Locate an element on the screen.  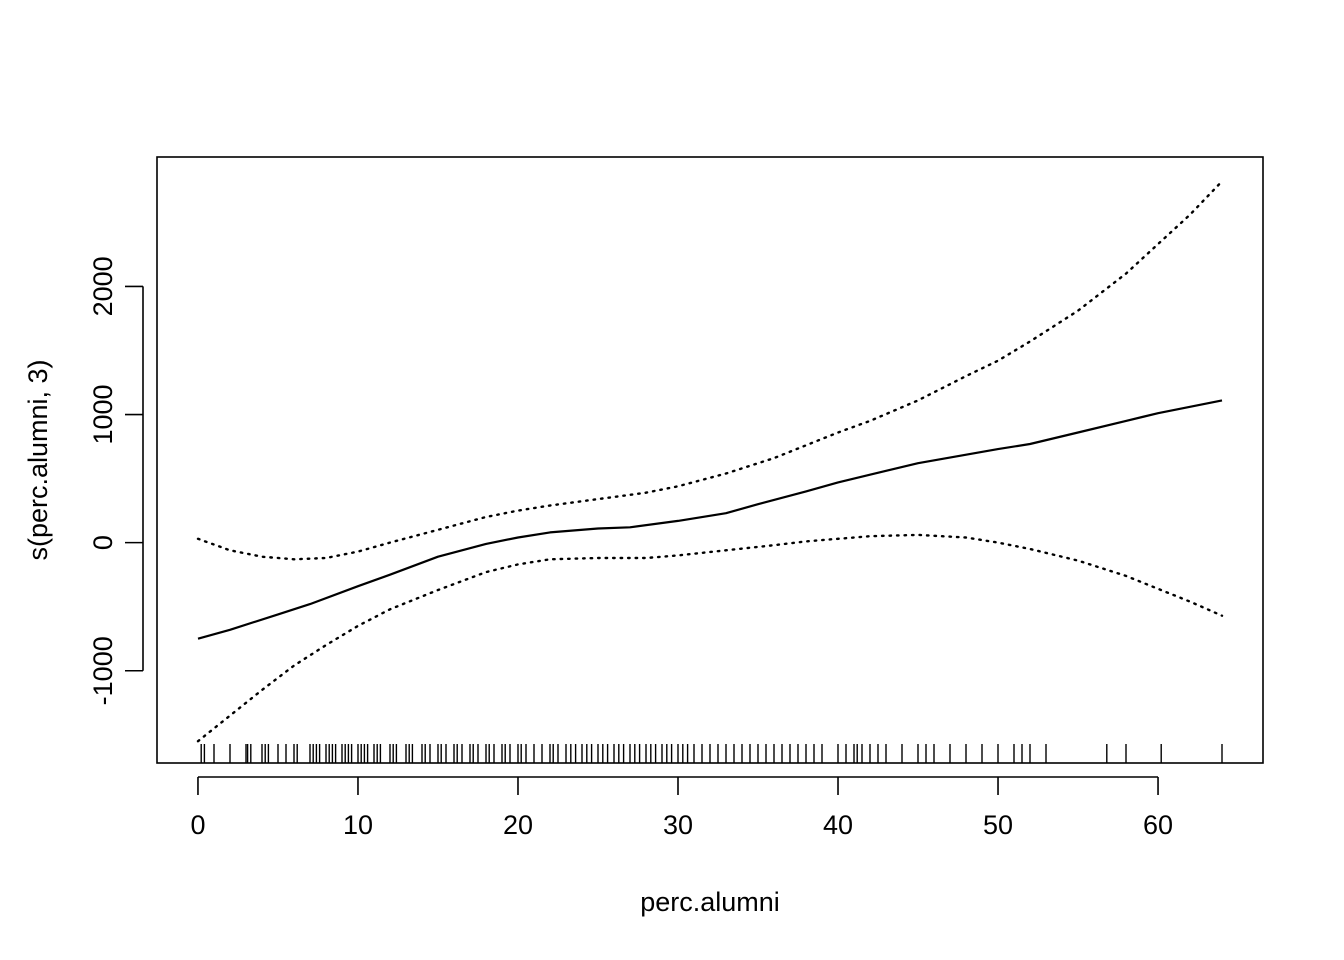
y-tick-label: 0 is located at coordinates (103, 542).